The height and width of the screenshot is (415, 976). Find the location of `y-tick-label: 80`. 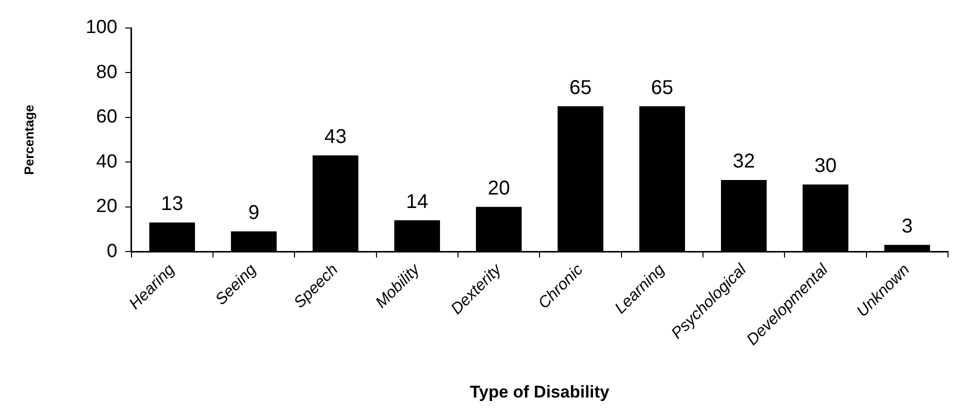

y-tick-label: 80 is located at coordinates (107, 72).